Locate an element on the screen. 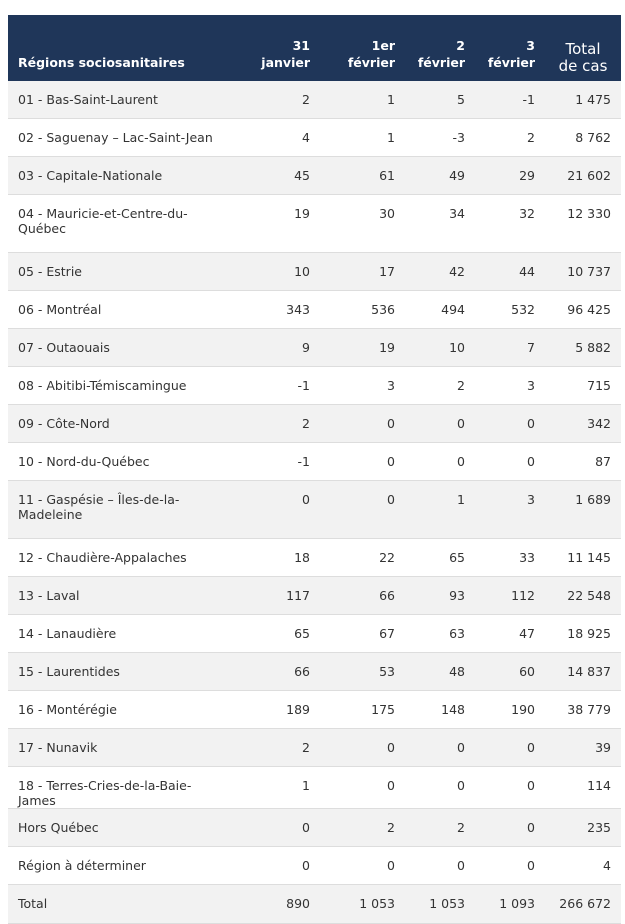 The image size is (625, 924). region-cell: 05 - Estrie is located at coordinates (123, 271).